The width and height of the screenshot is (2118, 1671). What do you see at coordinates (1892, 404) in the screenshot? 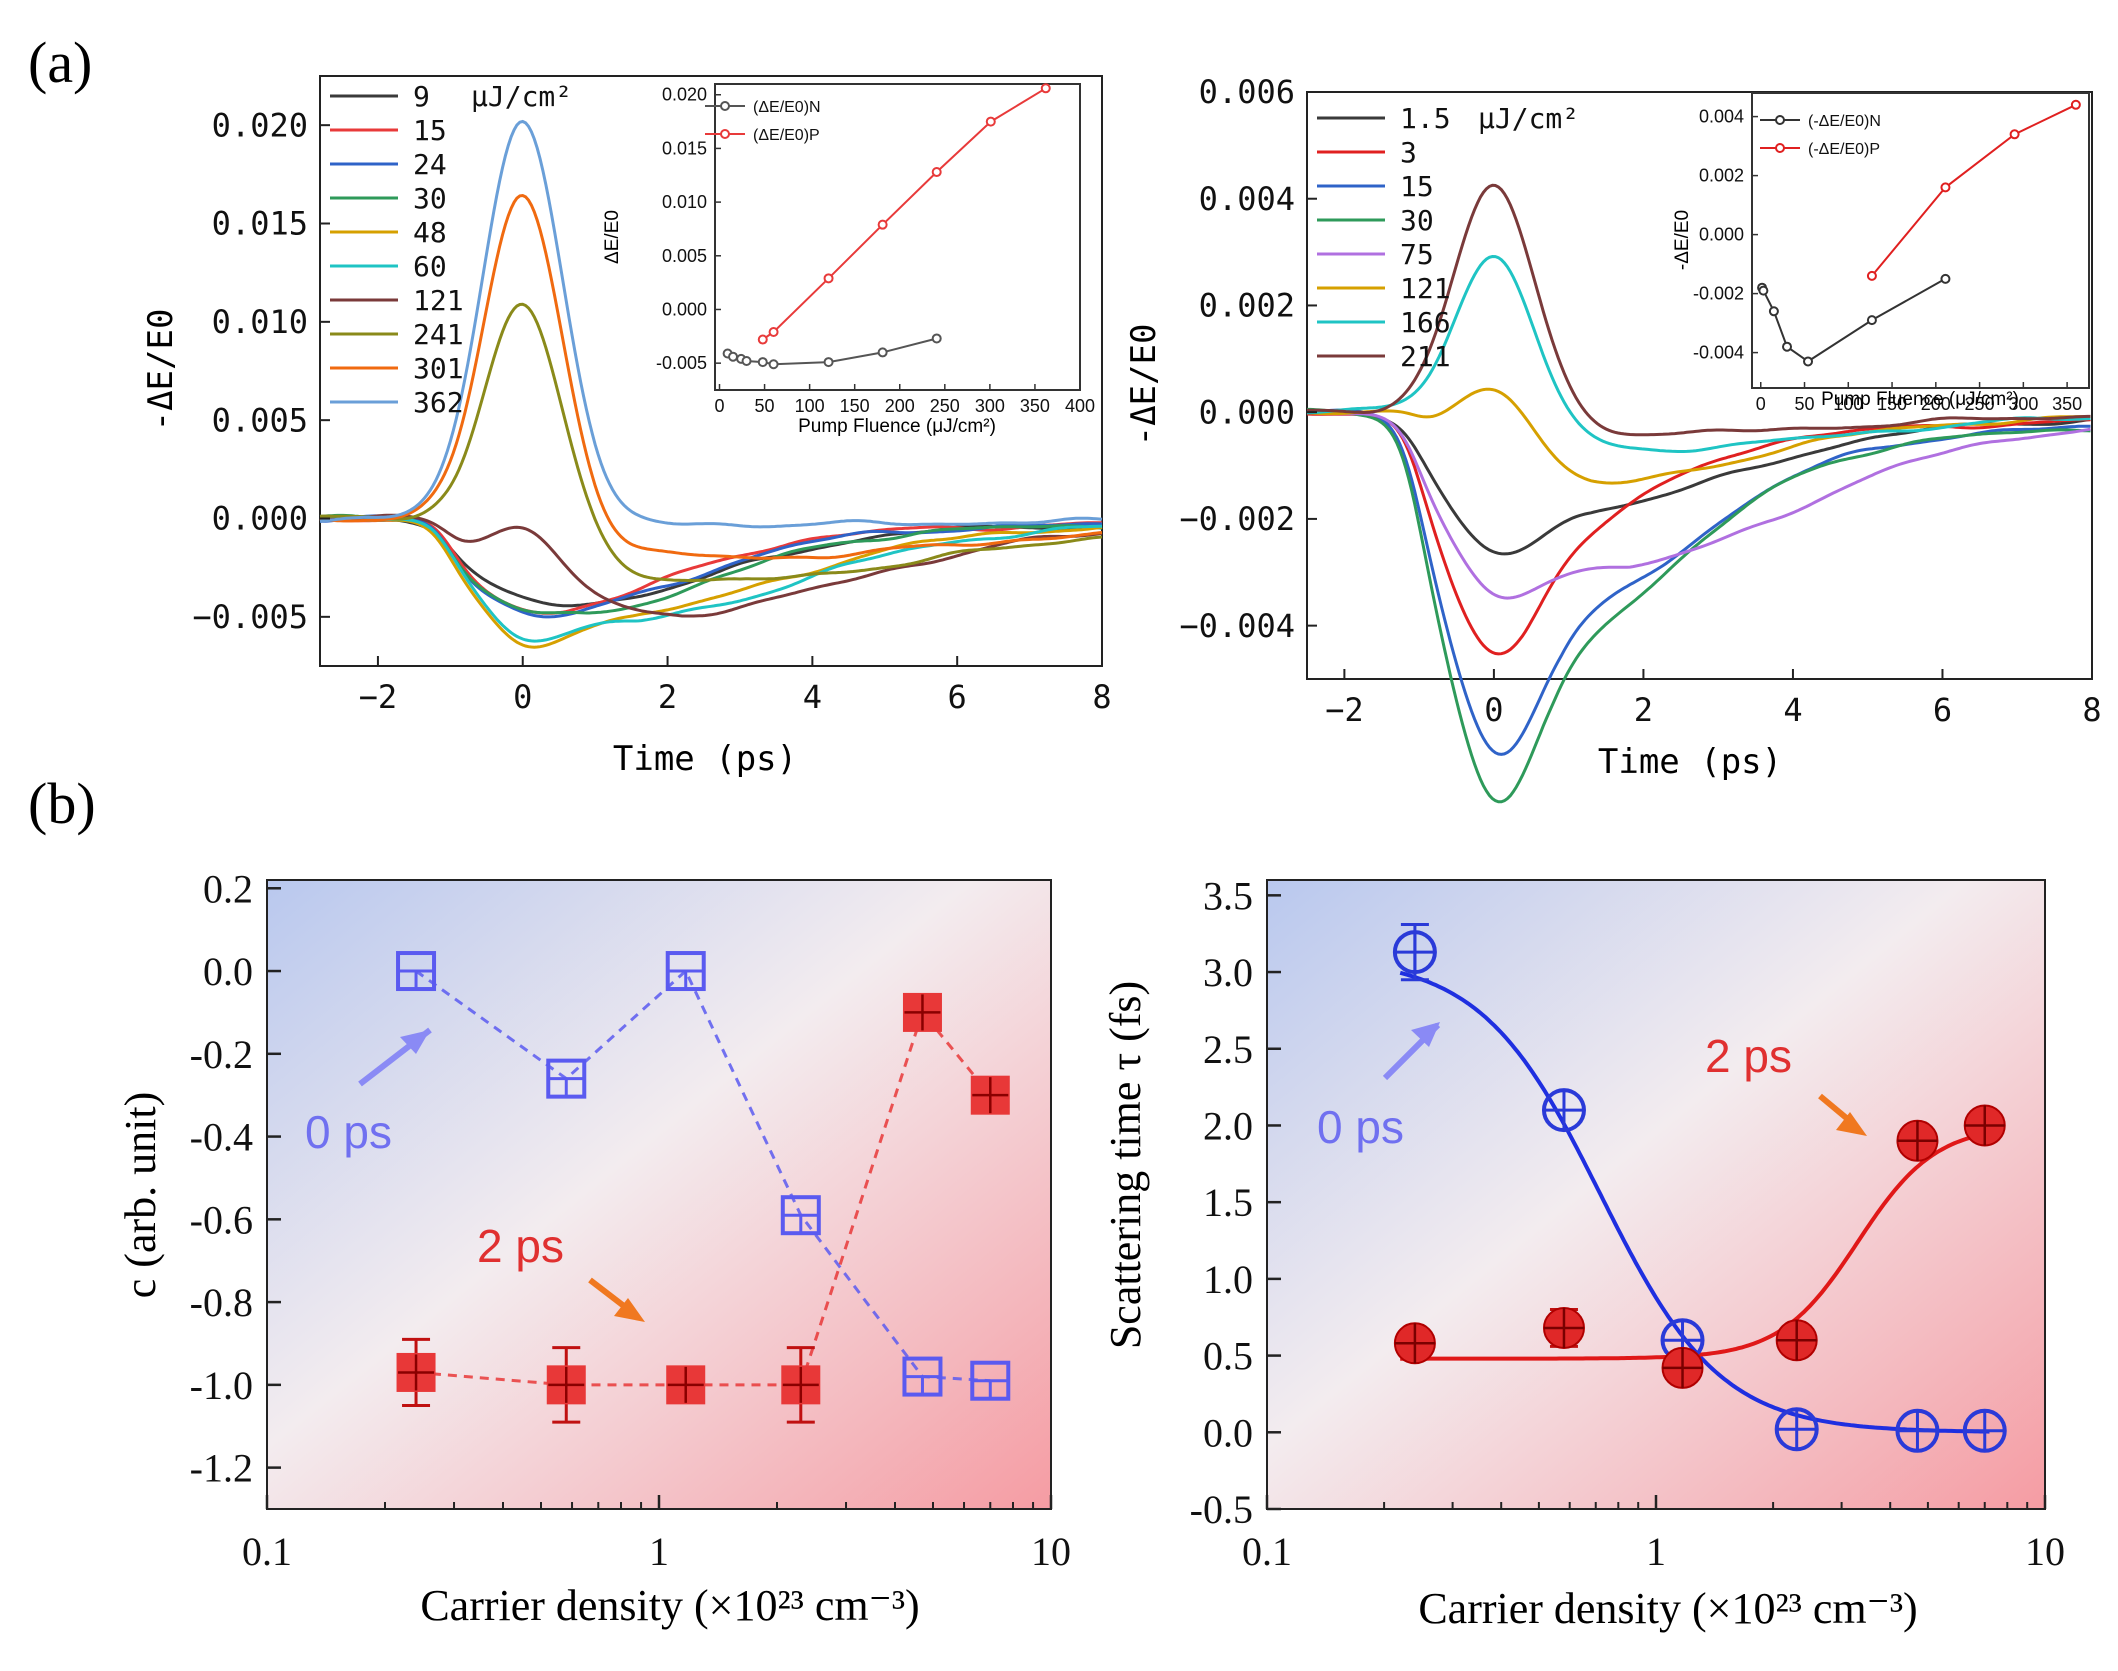
I see `inset-x-tick-label: 150` at bounding box center [1892, 404].